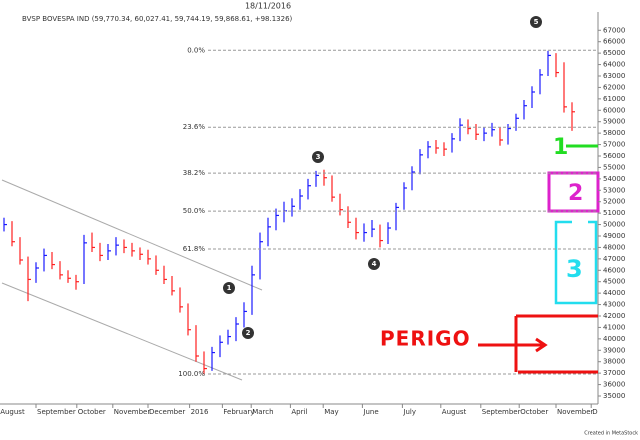 The width and height of the screenshot is (640, 440). I want to click on fib-label: 61.8%, so click(194, 249).